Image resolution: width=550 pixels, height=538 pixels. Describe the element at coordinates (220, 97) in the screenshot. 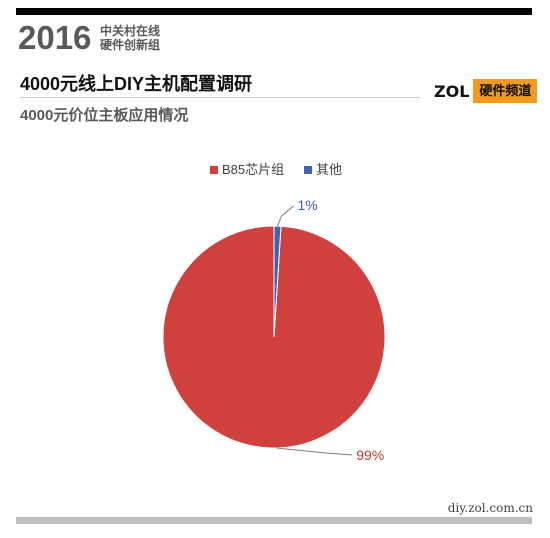

I see `title-divider` at that location.